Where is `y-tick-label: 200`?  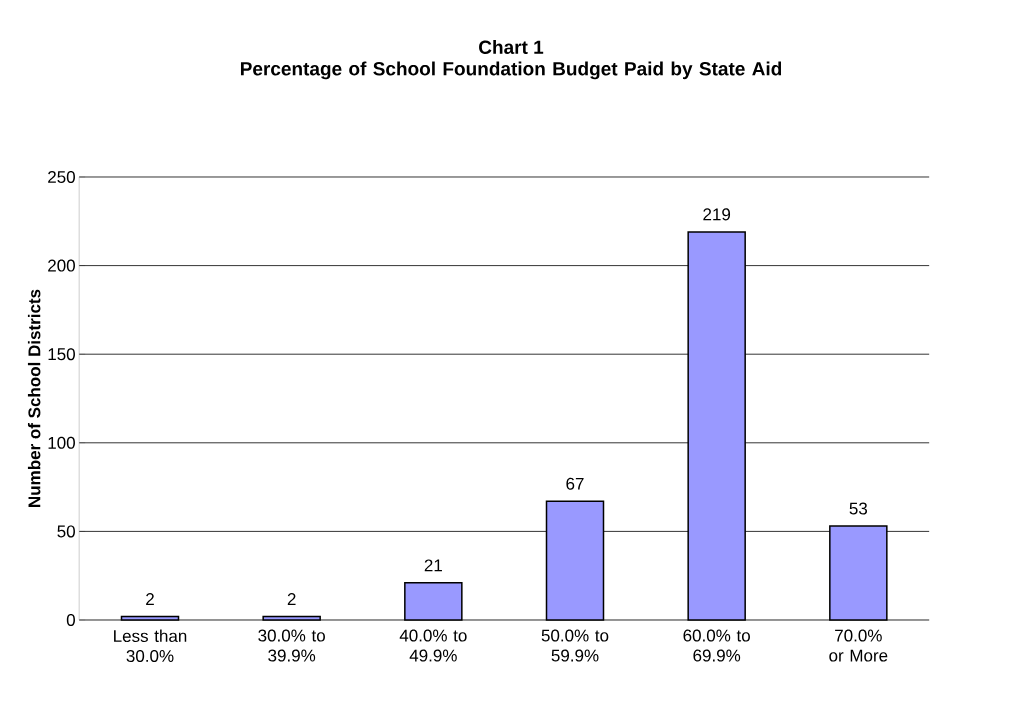 y-tick-label: 200 is located at coordinates (61, 265).